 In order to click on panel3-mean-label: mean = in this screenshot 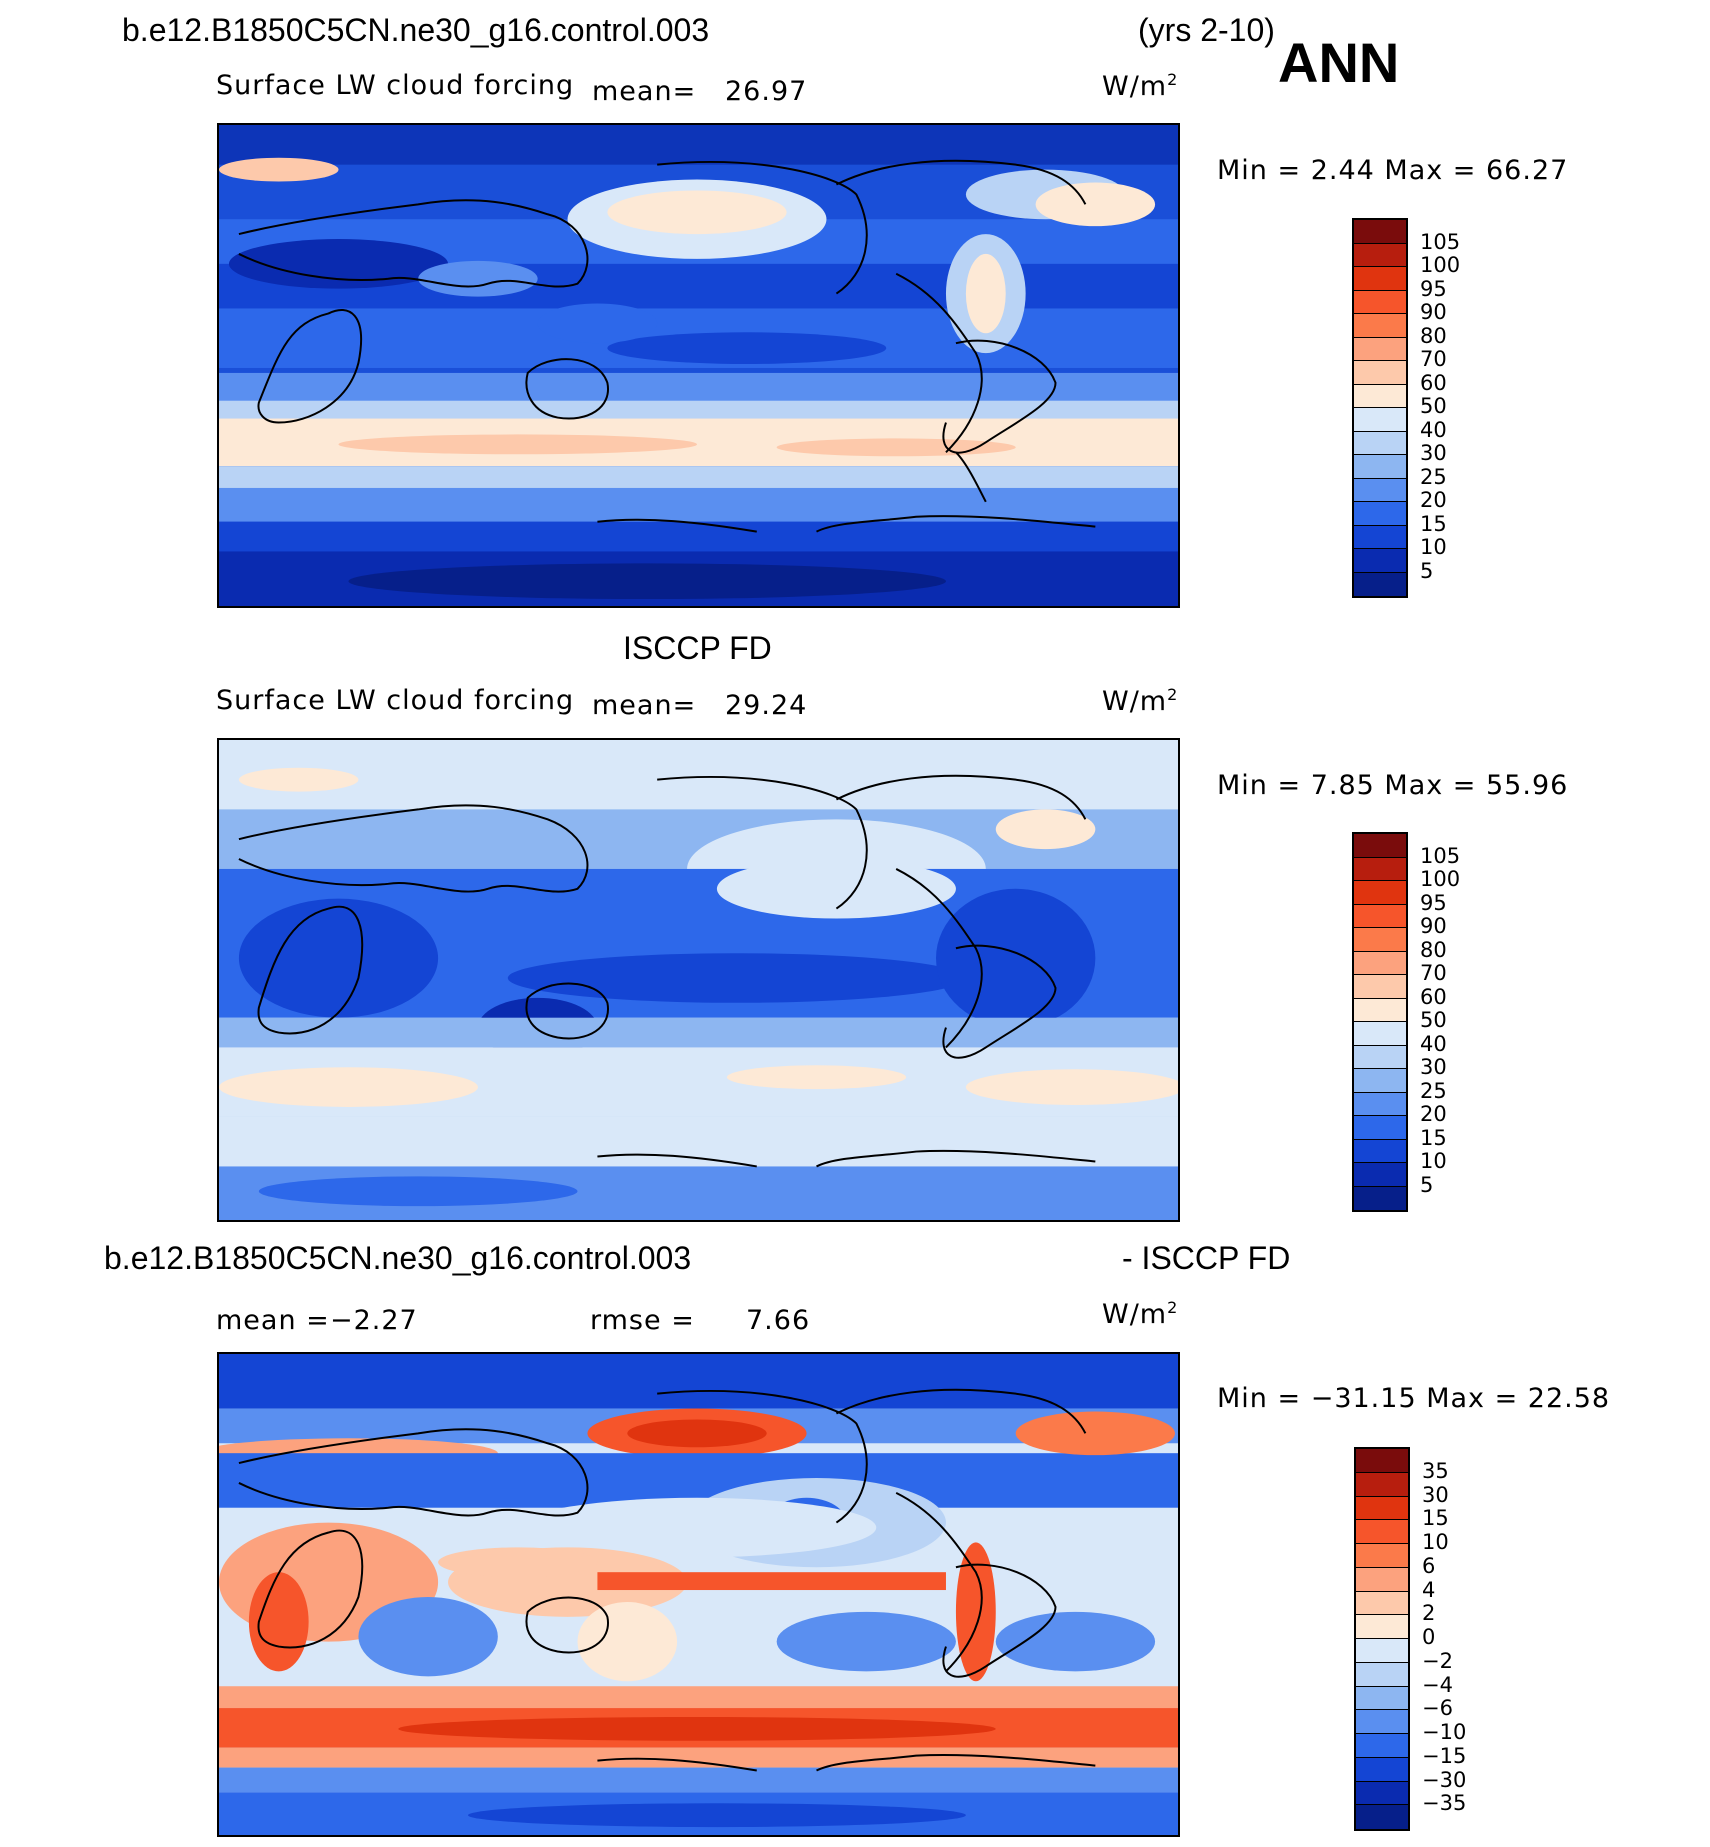, I will do `click(273, 1320)`.